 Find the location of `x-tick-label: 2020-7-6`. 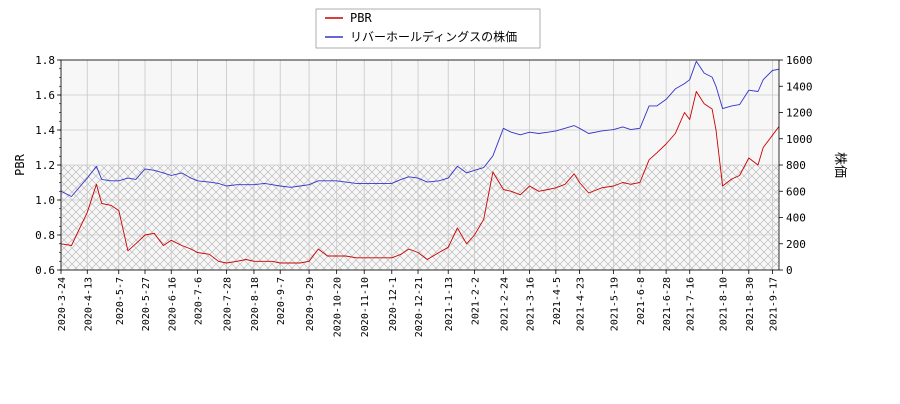

x-tick-label: 2020-7-6 is located at coordinates (199, 301).